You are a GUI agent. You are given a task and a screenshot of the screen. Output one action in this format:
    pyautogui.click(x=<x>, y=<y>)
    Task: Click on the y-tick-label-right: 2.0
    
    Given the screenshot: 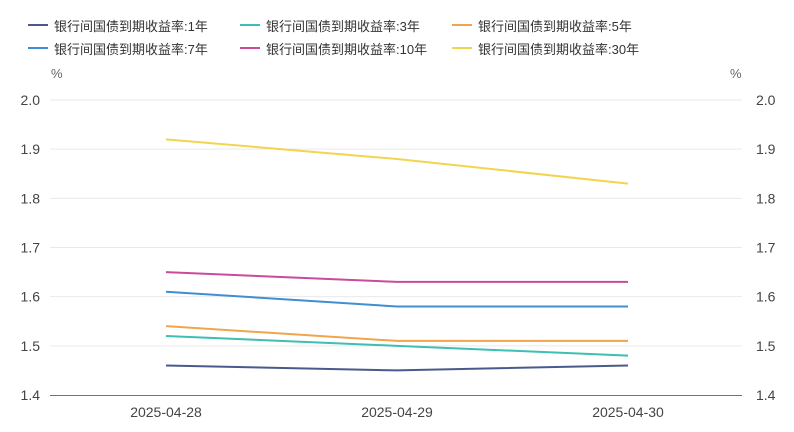 What is the action you would take?
    pyautogui.click(x=766, y=100)
    